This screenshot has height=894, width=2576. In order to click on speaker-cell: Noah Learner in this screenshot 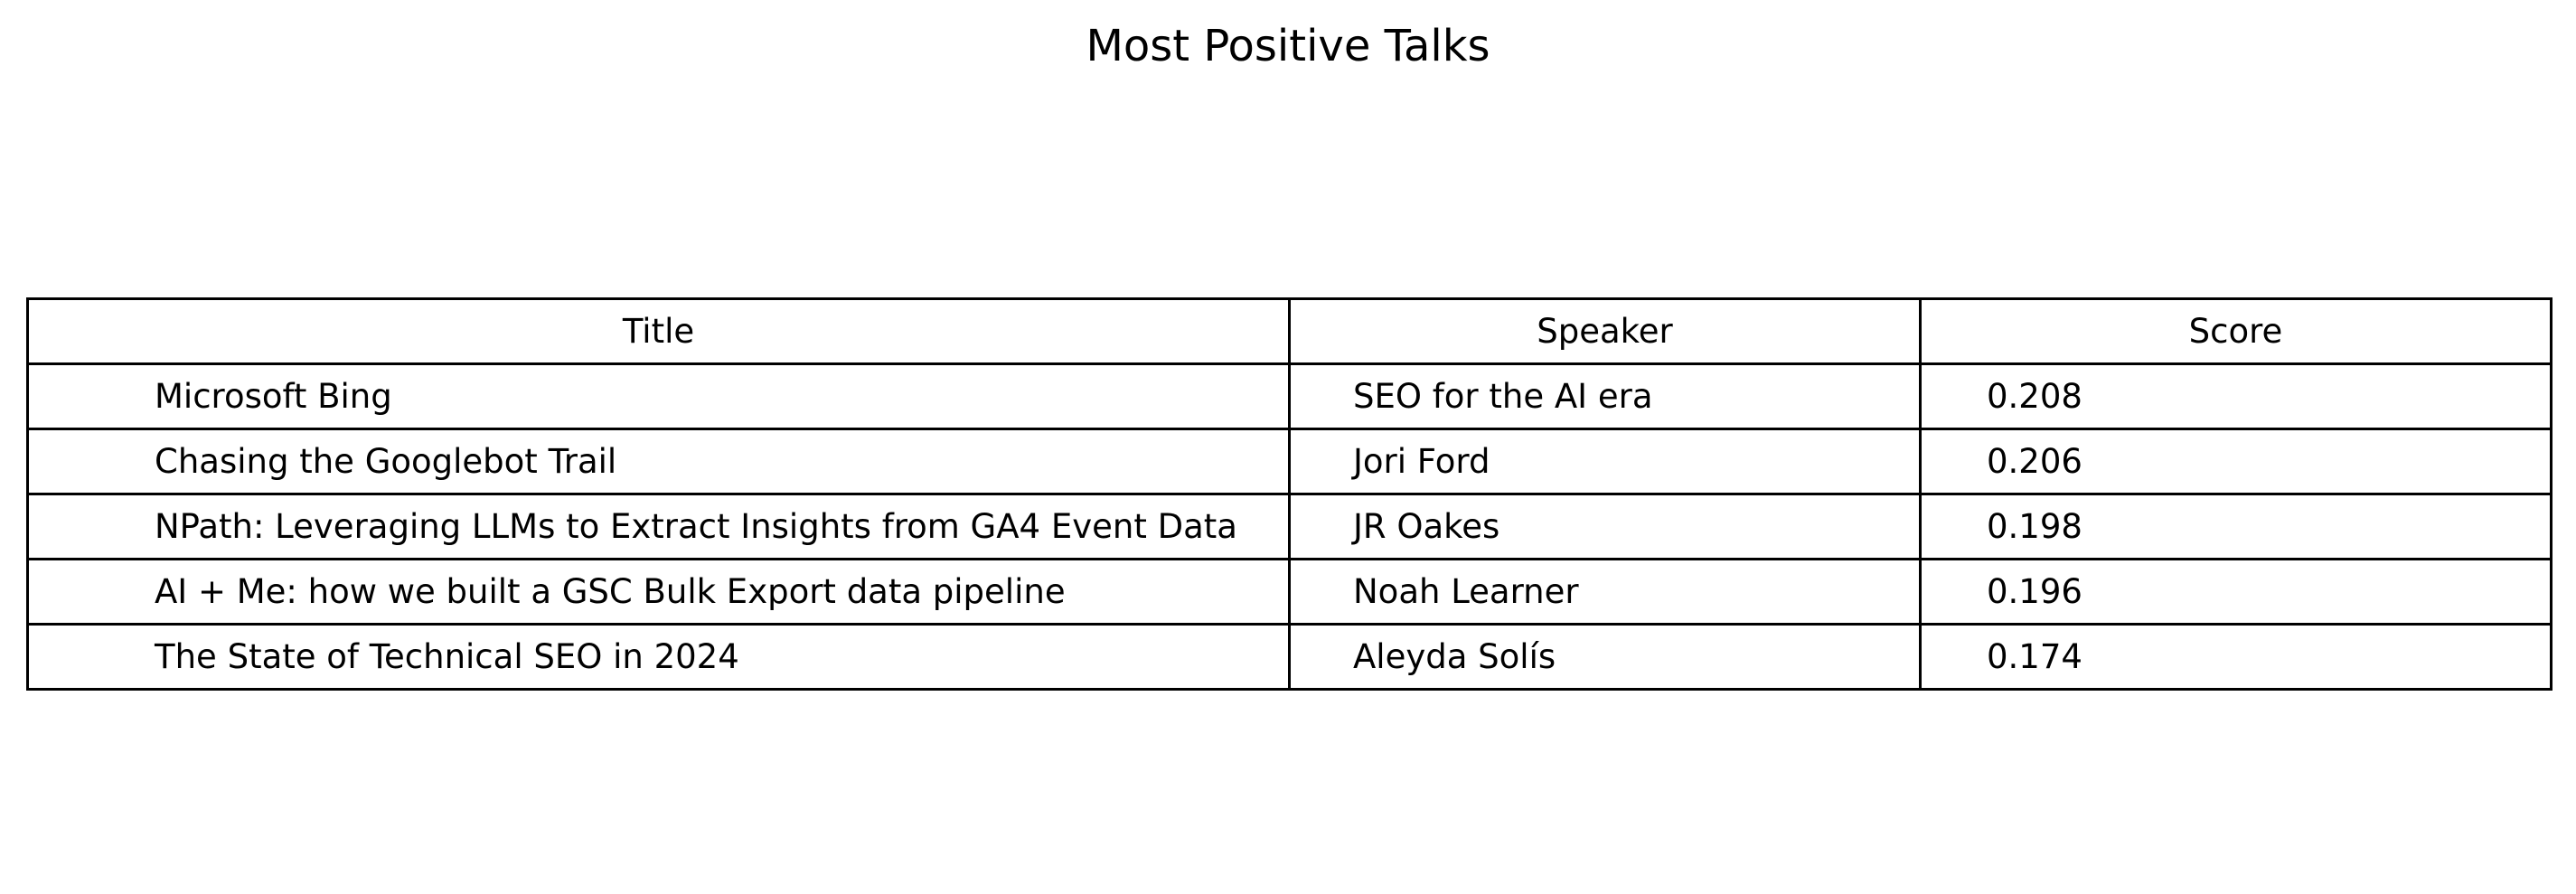, I will do `click(1605, 592)`.